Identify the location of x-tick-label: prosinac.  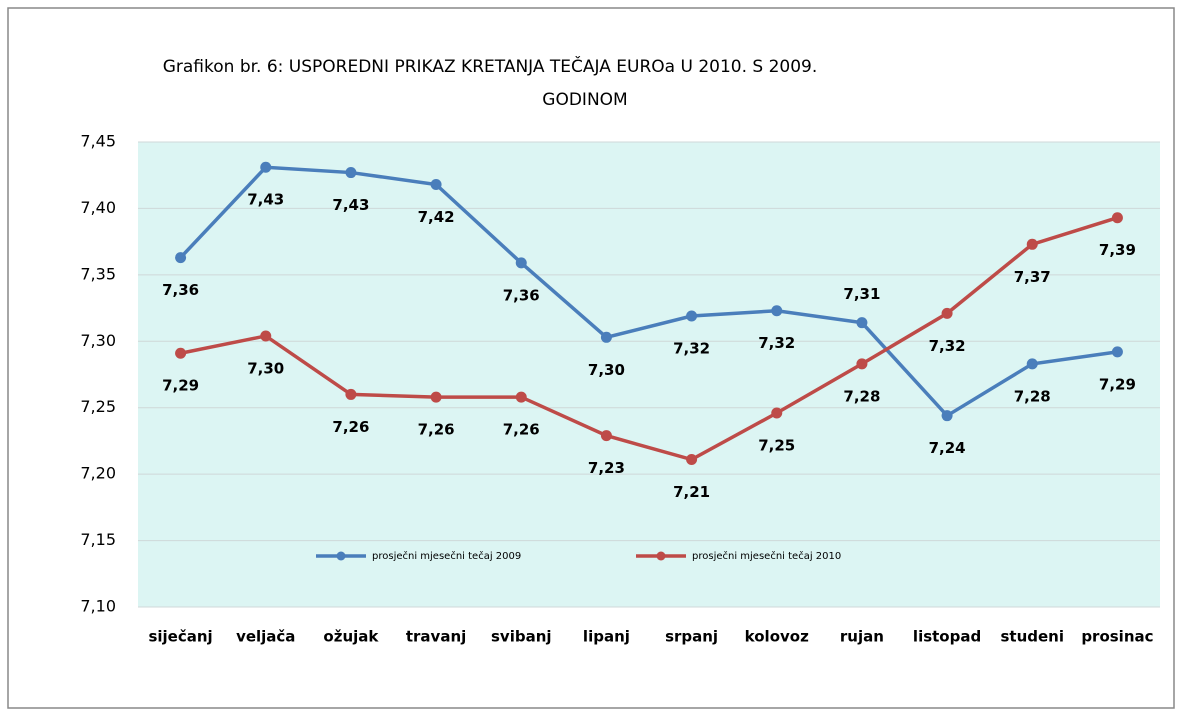
(1117, 637).